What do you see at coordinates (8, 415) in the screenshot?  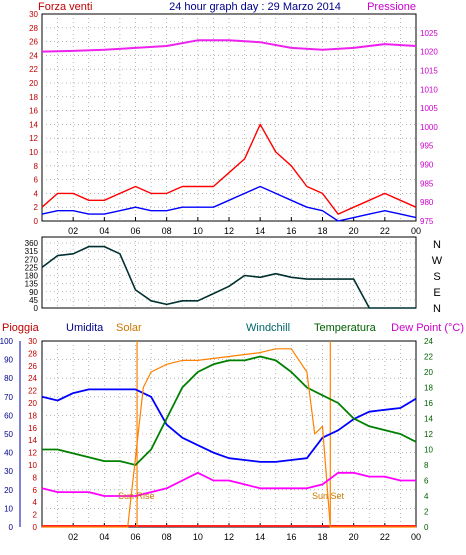 I see `humidity-tick-label: 60` at bounding box center [8, 415].